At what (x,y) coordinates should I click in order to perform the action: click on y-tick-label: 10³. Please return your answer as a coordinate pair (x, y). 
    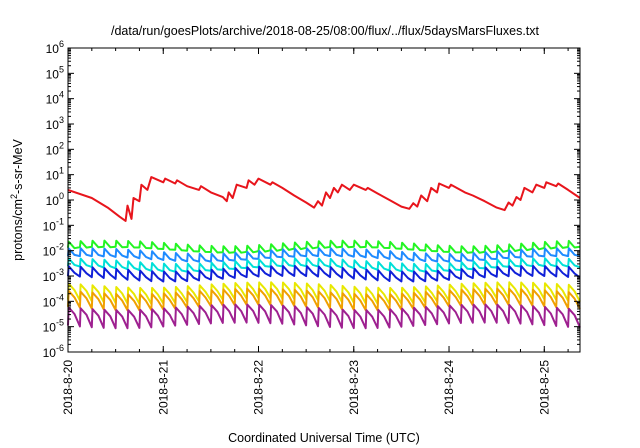
    Looking at the image, I should click on (55, 123).